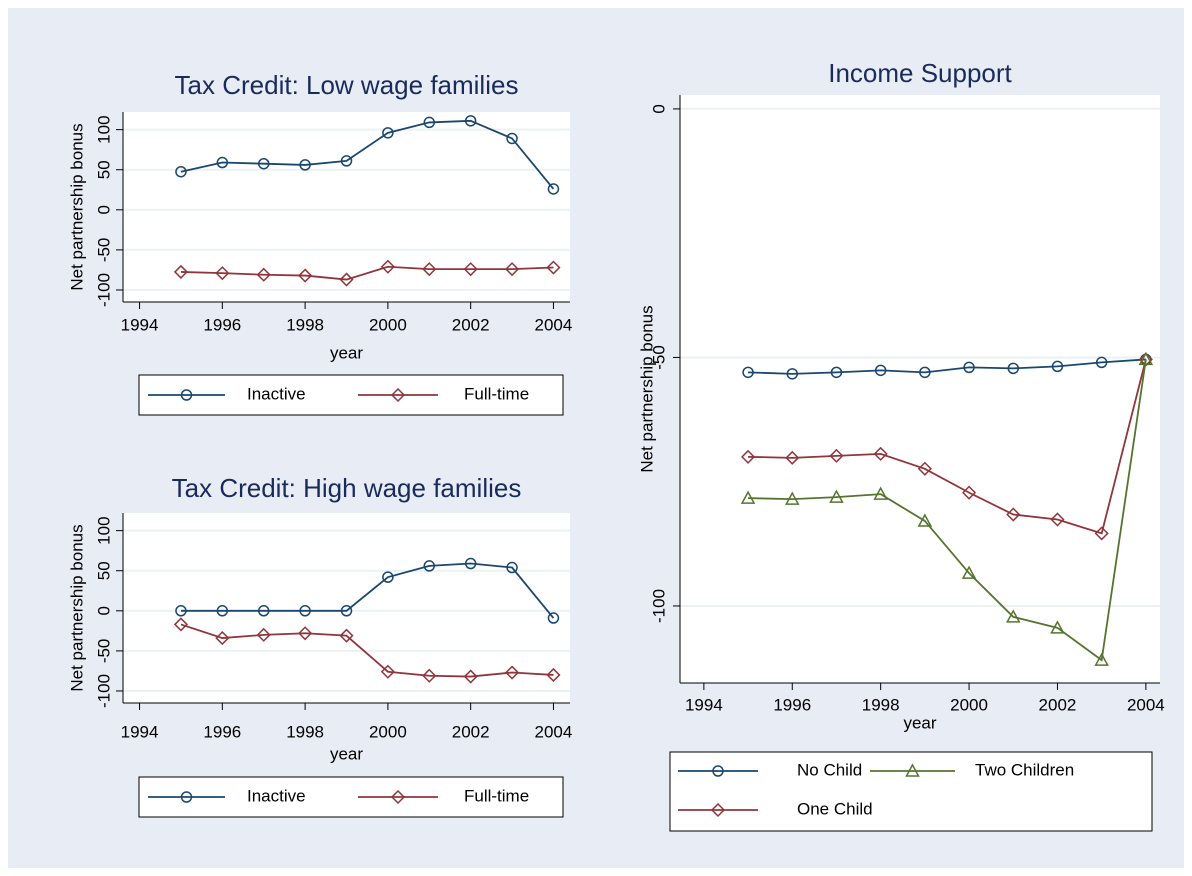  Describe the element at coordinates (103, 530) in the screenshot. I see `y-tick-label: 100` at that location.